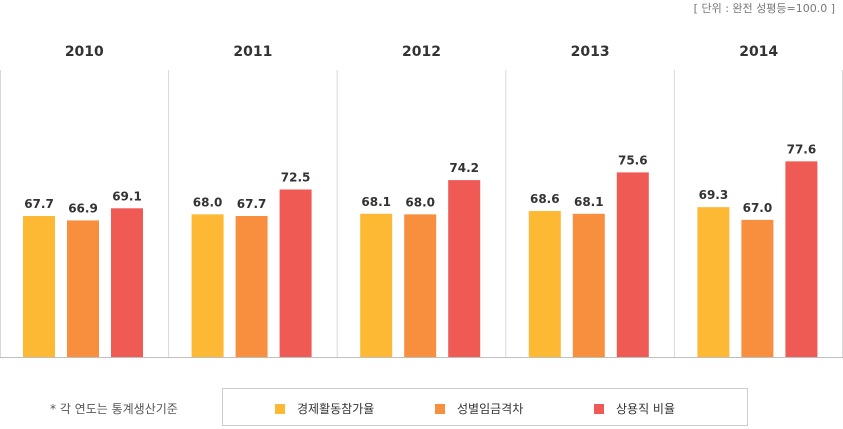 The height and width of the screenshot is (429, 843). Describe the element at coordinates (490, 409) in the screenshot. I see `legend-label-wage-gap: 성별임금격차` at that location.